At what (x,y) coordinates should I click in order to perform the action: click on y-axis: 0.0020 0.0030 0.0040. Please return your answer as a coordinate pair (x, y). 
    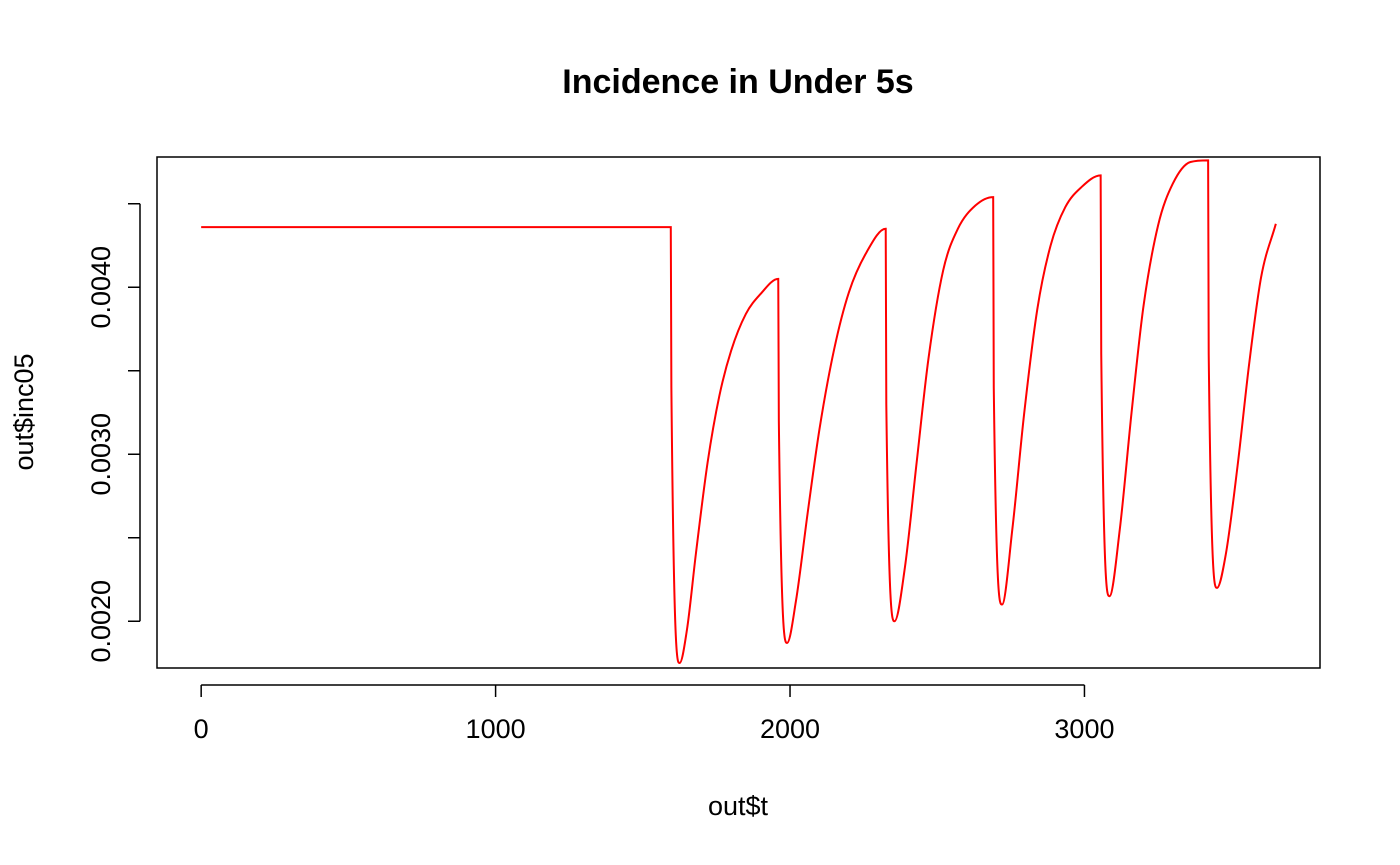
    Looking at the image, I should click on (113, 433).